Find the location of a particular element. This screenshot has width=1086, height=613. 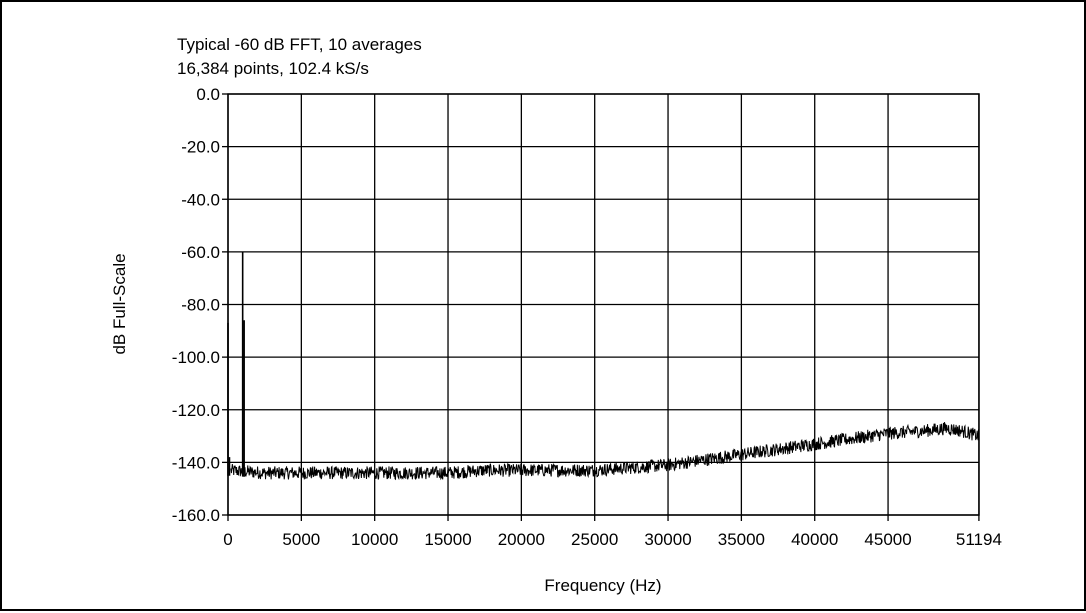

x-tick-label: 10000 is located at coordinates (374, 539).